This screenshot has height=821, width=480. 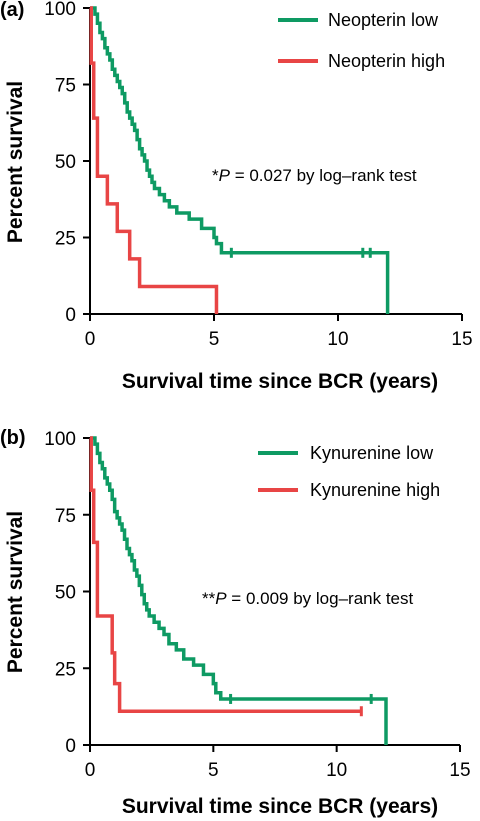 What do you see at coordinates (361, 40) in the screenshot?
I see `panel-a-legend: Neopterin low Neopterin high` at bounding box center [361, 40].